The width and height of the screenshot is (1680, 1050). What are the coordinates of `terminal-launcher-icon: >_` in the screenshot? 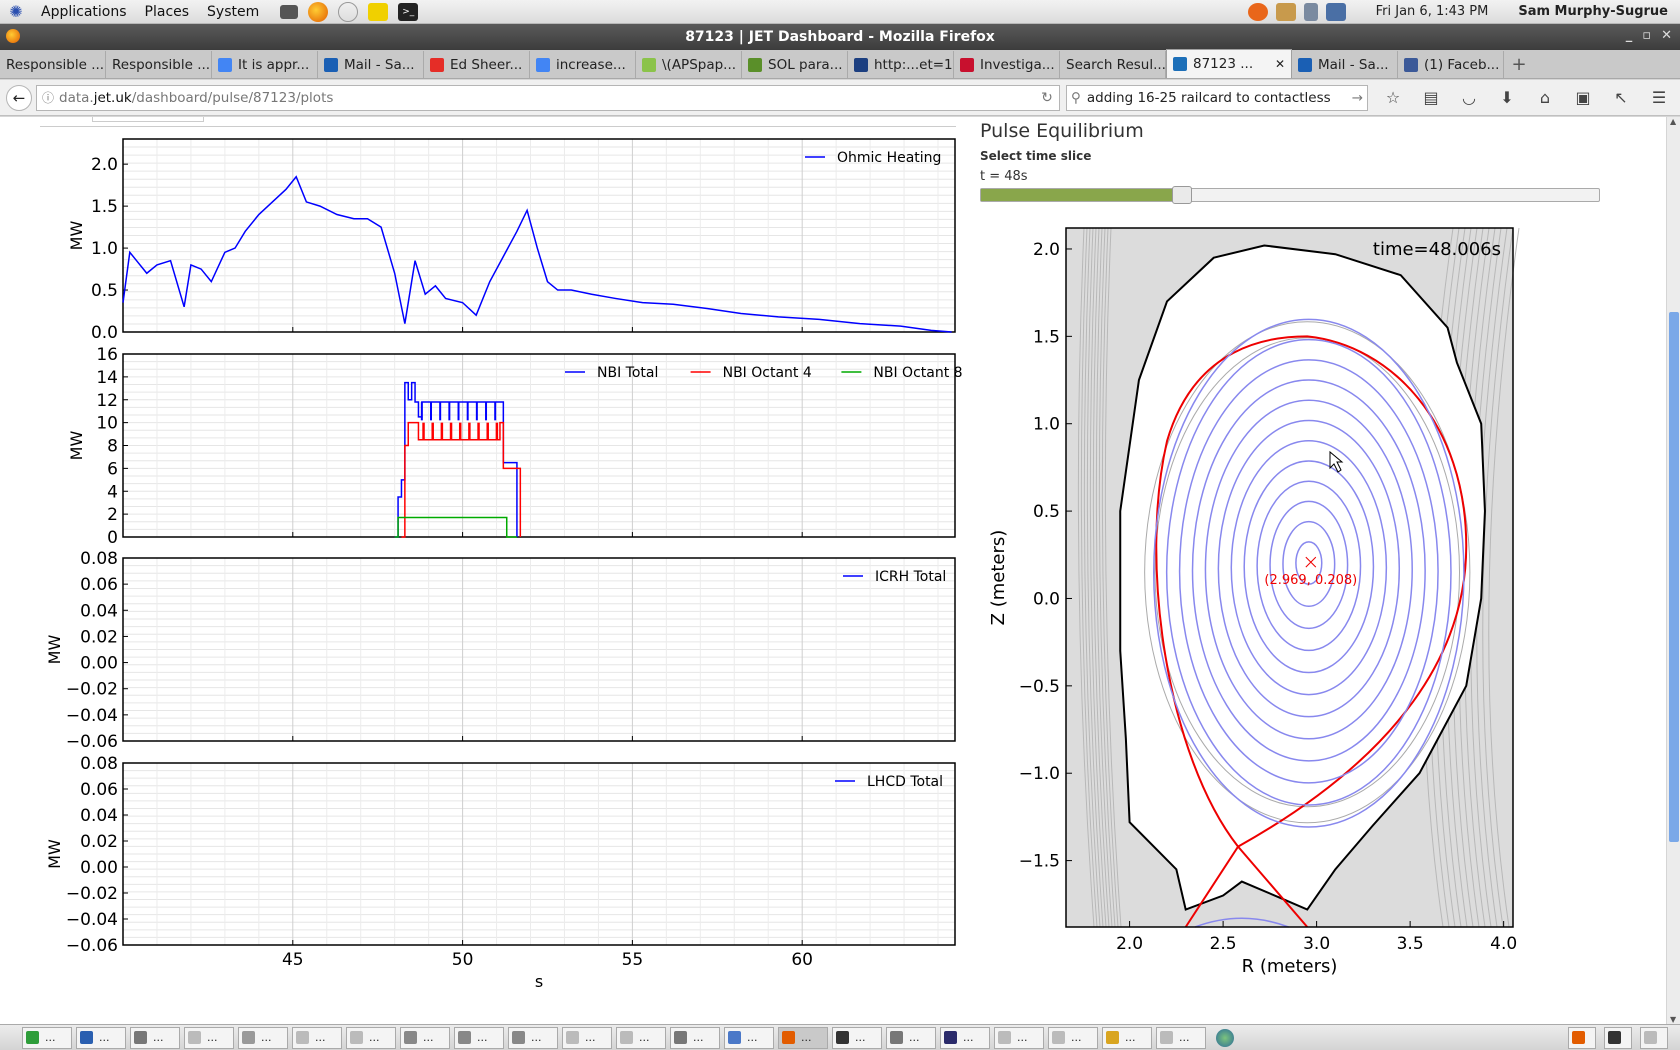 It's located at (408, 11).